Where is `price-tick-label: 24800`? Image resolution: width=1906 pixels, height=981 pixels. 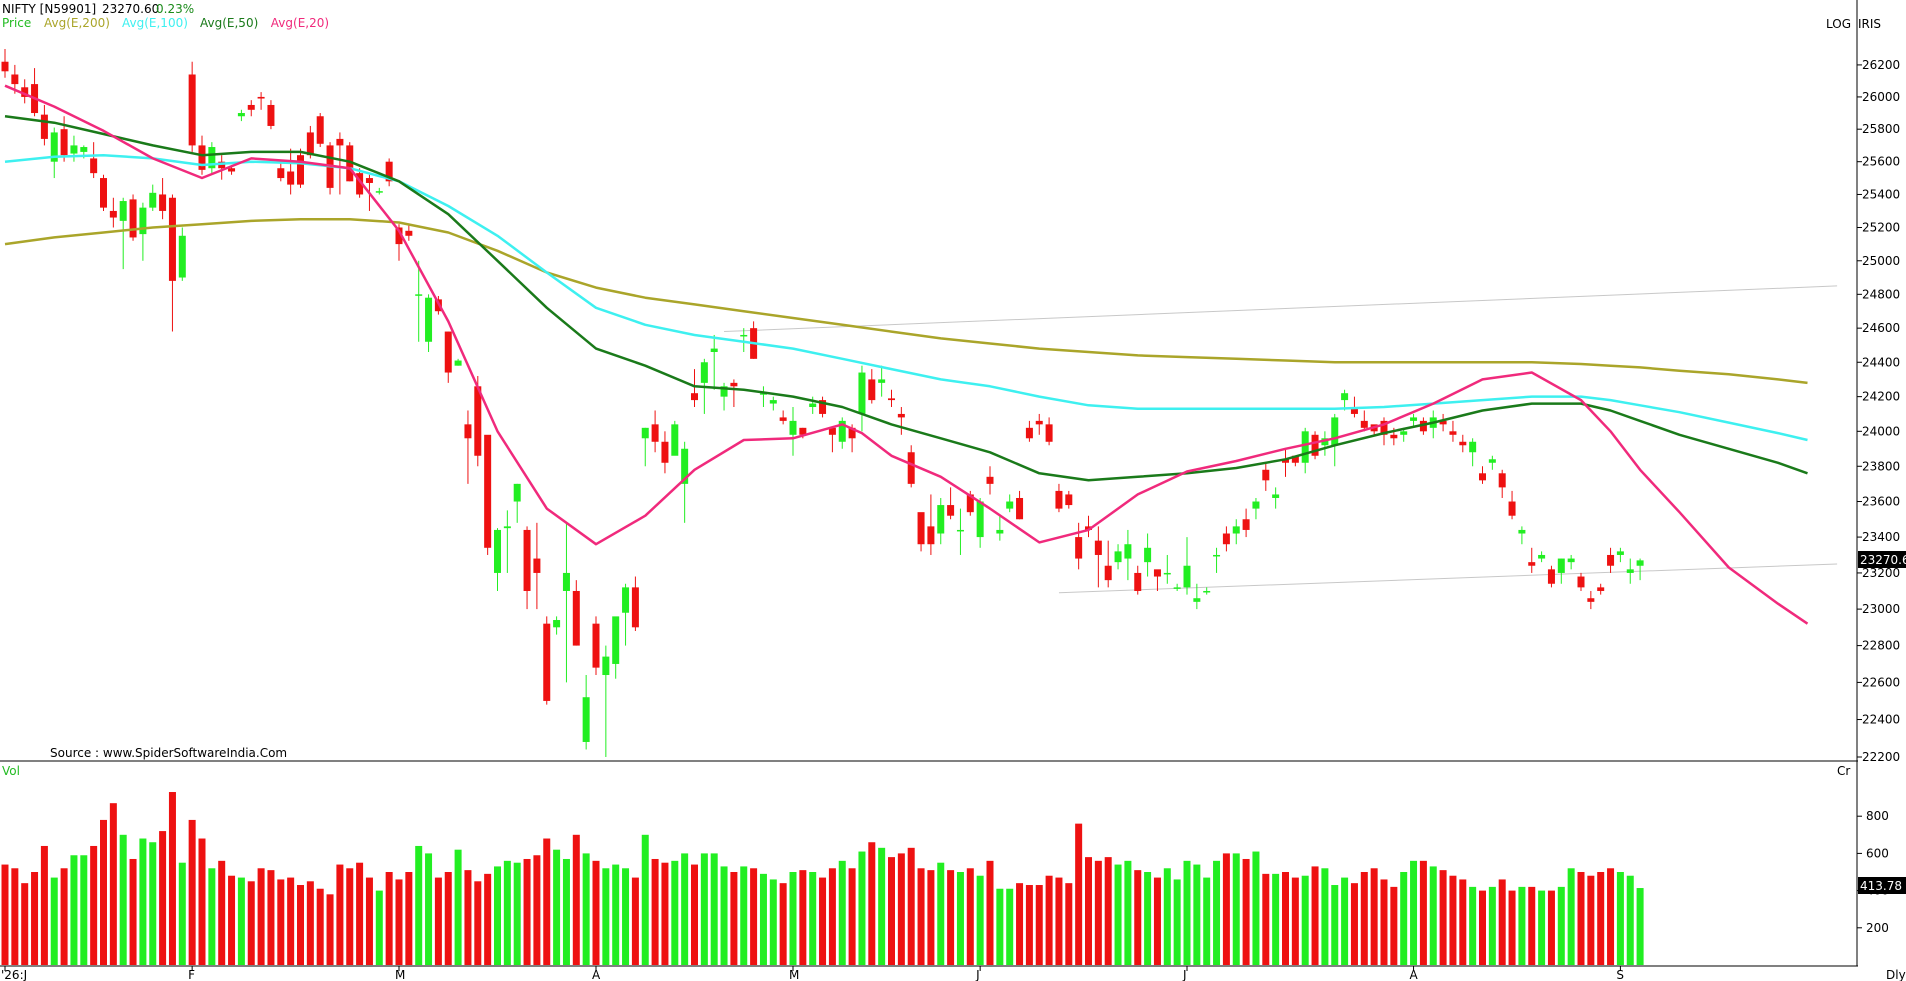 price-tick-label: 24800 is located at coordinates (1881, 294).